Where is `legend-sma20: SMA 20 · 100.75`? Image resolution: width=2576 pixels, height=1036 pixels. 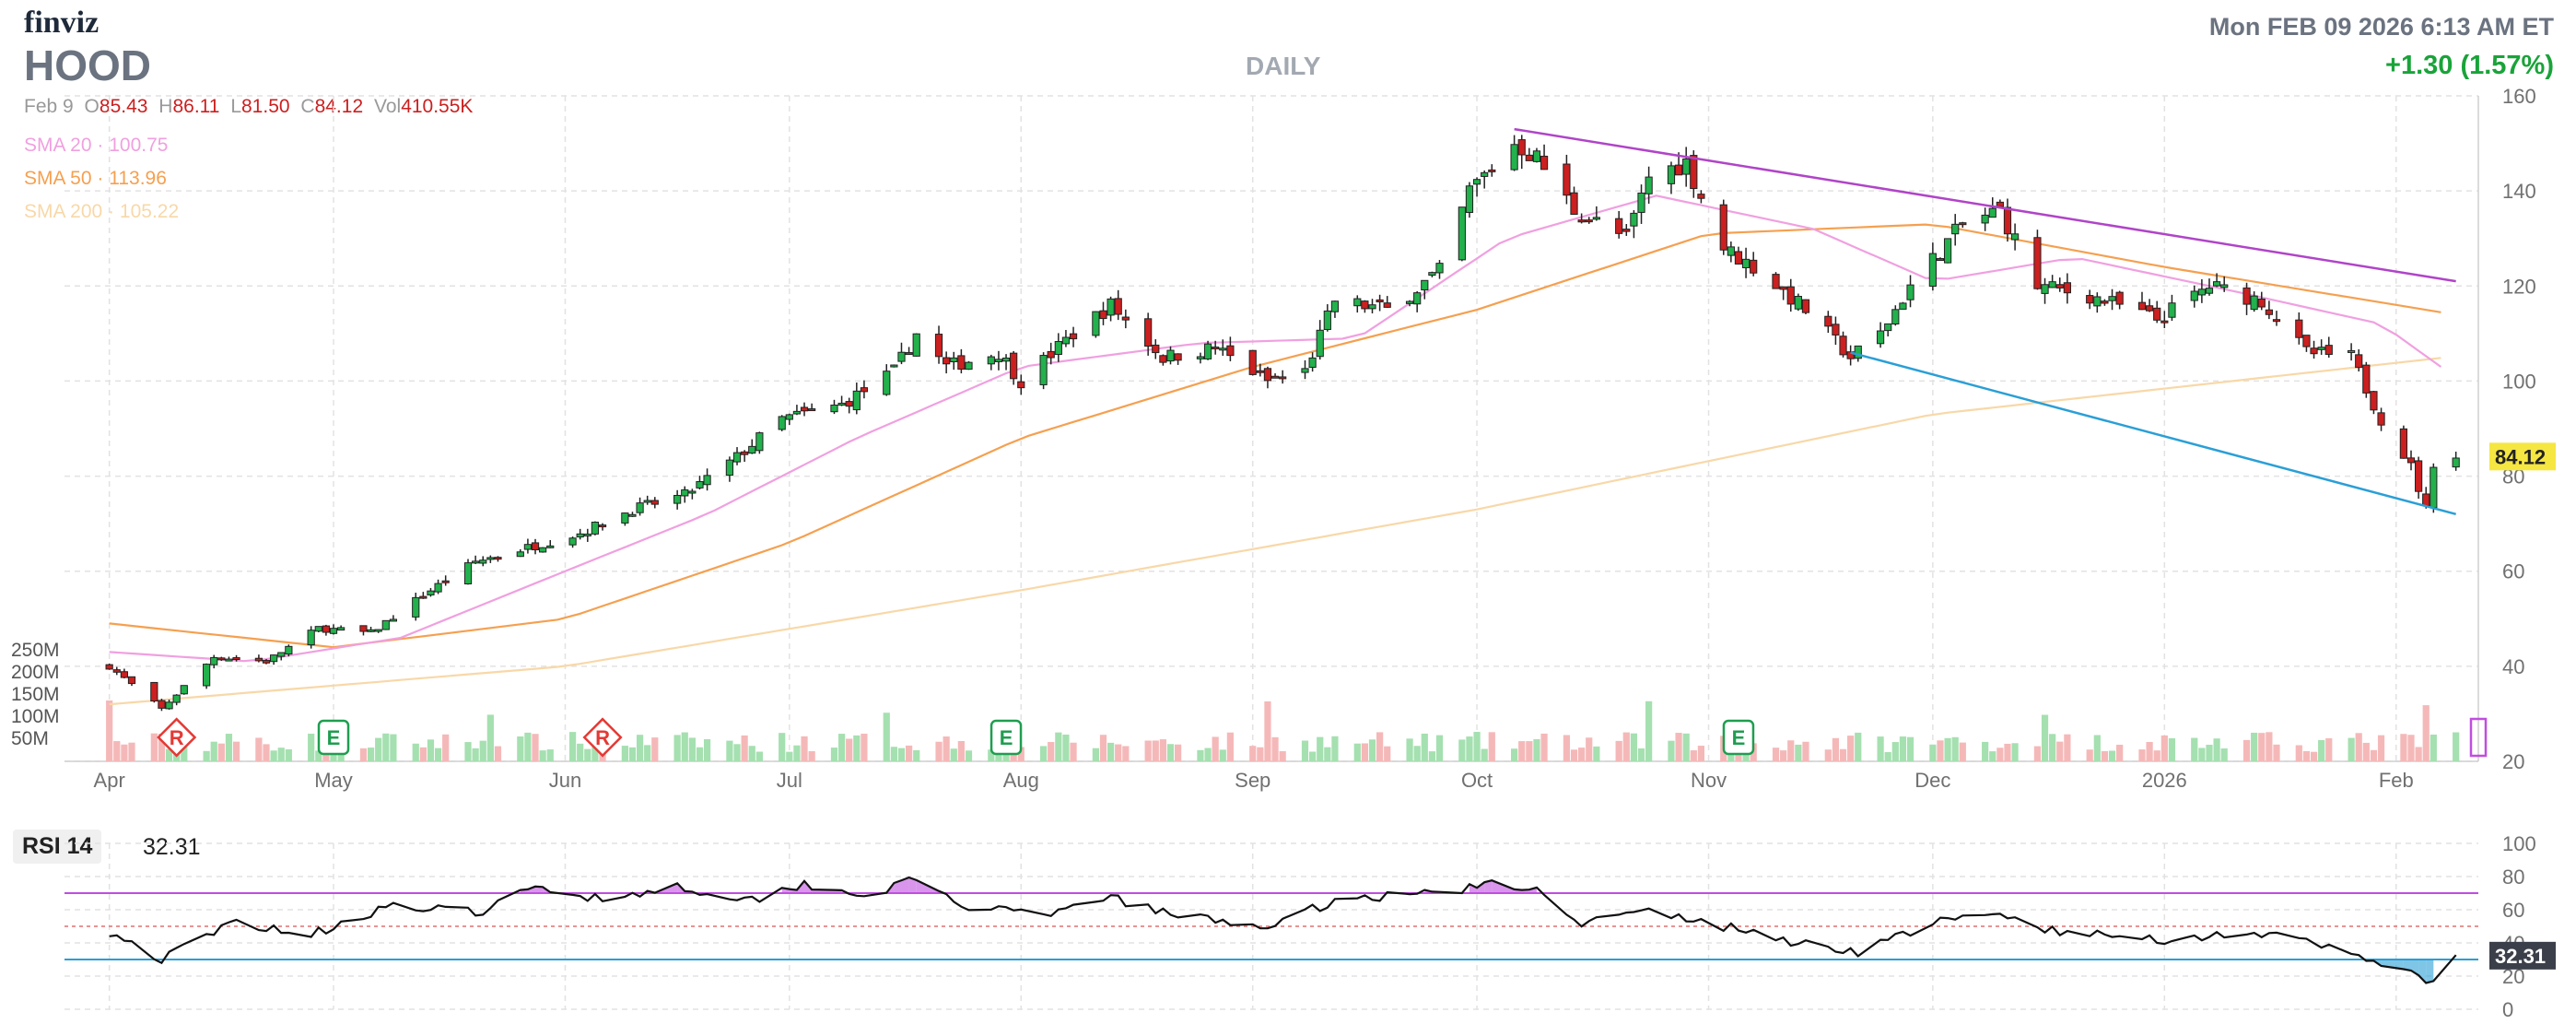 legend-sma20: SMA 20 · 100.75 is located at coordinates (96, 145).